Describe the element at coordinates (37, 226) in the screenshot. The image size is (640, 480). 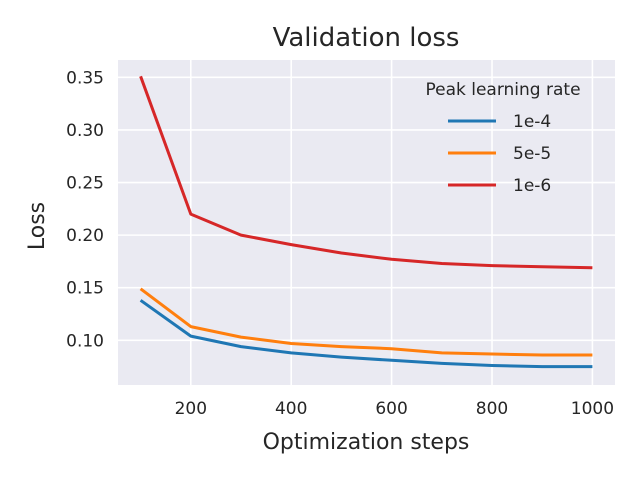
I see `y-axis-label: Loss` at that location.